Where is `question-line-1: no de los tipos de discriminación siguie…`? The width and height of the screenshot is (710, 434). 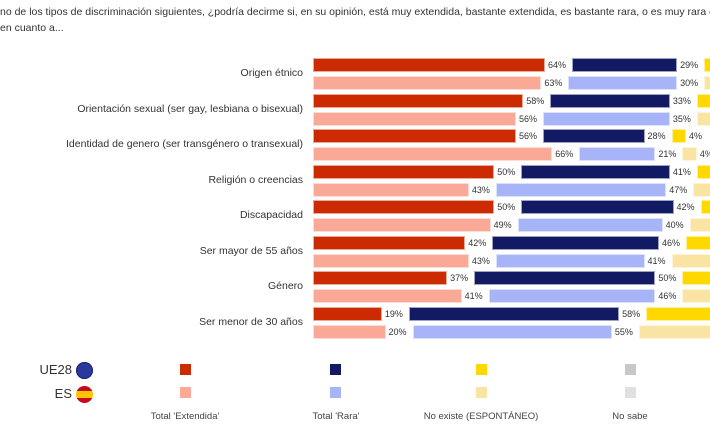
question-line-1: no de los tipos de discriminación siguie… is located at coordinates (355, 12).